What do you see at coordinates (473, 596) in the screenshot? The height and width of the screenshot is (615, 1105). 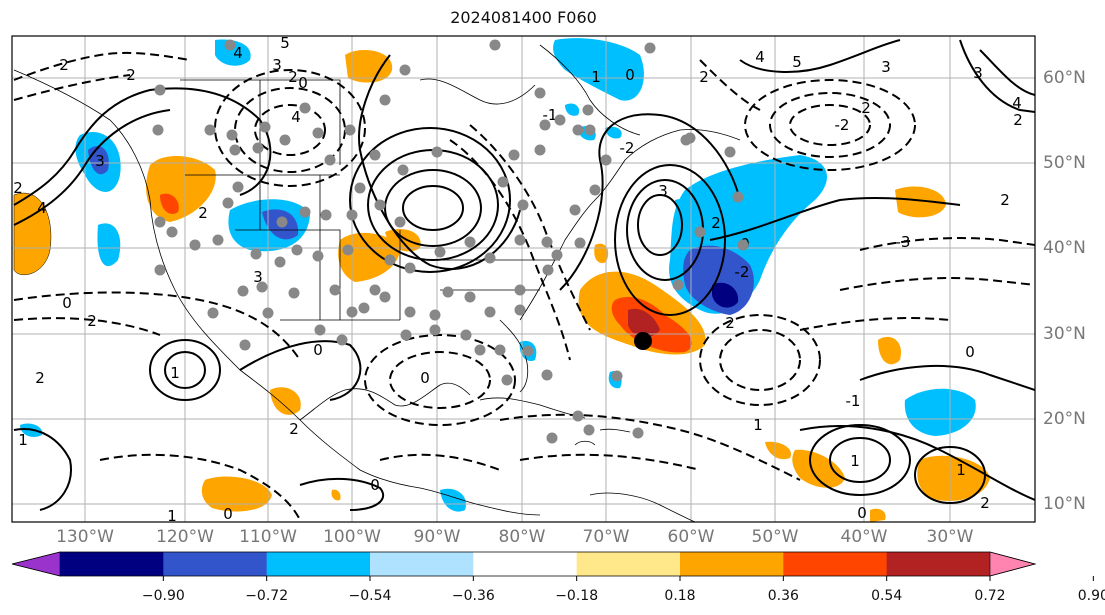 I see `colorbar-tick-label: −0.36` at bounding box center [473, 596].